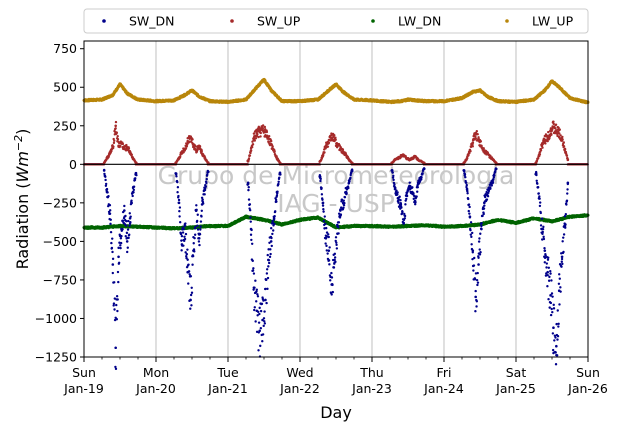 The height and width of the screenshot is (431, 620). Describe the element at coordinates (336, 203) in the screenshot. I see `watermark-line: IAG - USP` at that location.